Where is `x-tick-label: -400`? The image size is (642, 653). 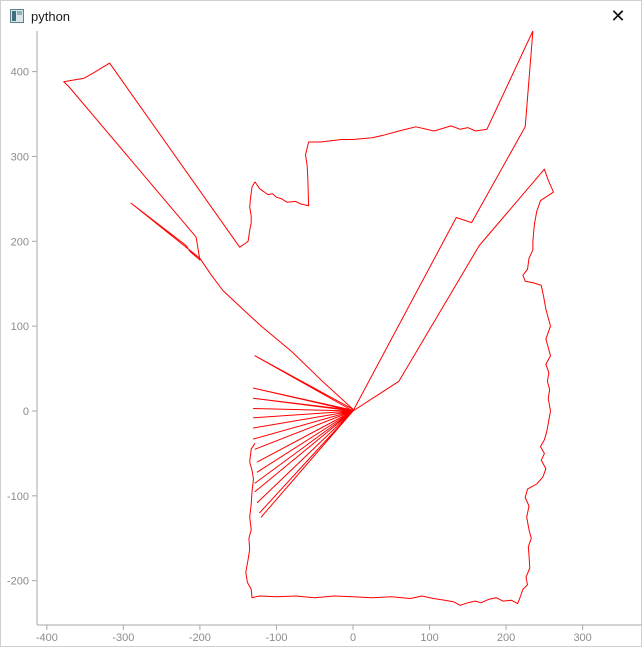 x-tick-label: -400 is located at coordinates (47, 638).